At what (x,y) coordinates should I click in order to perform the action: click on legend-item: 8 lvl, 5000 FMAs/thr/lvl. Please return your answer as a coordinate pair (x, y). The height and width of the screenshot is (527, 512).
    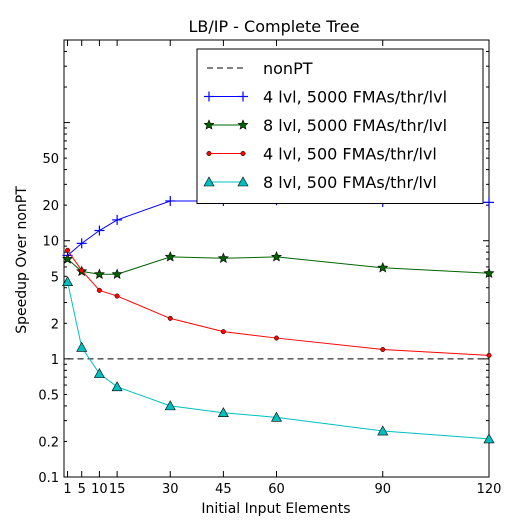
    Looking at the image, I should click on (325, 125).